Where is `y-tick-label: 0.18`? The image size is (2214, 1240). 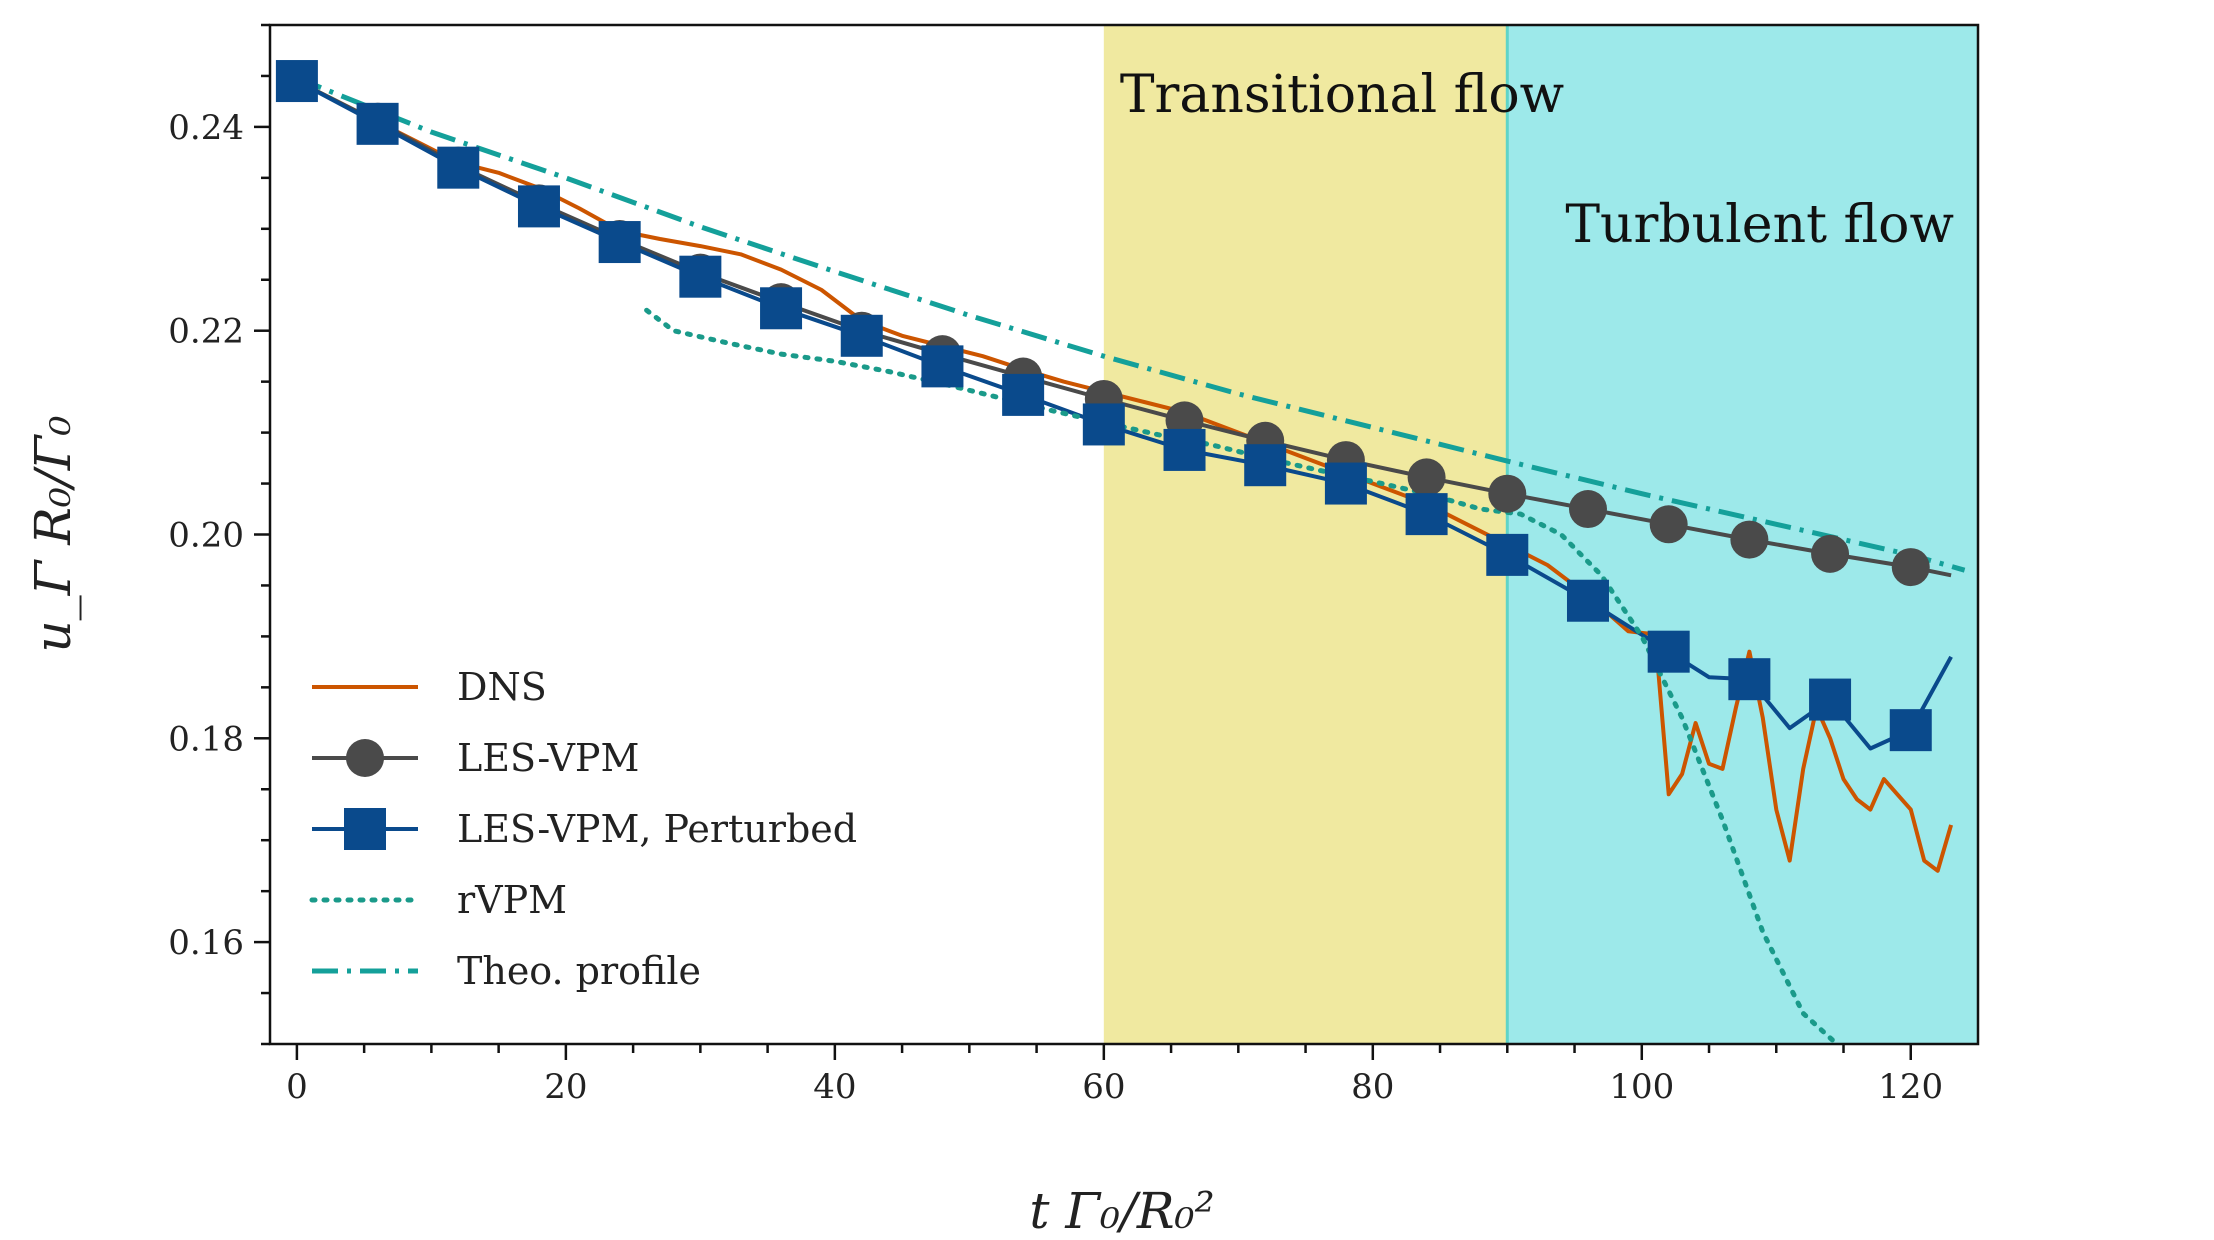 y-tick-label: 0.18 is located at coordinates (206, 739).